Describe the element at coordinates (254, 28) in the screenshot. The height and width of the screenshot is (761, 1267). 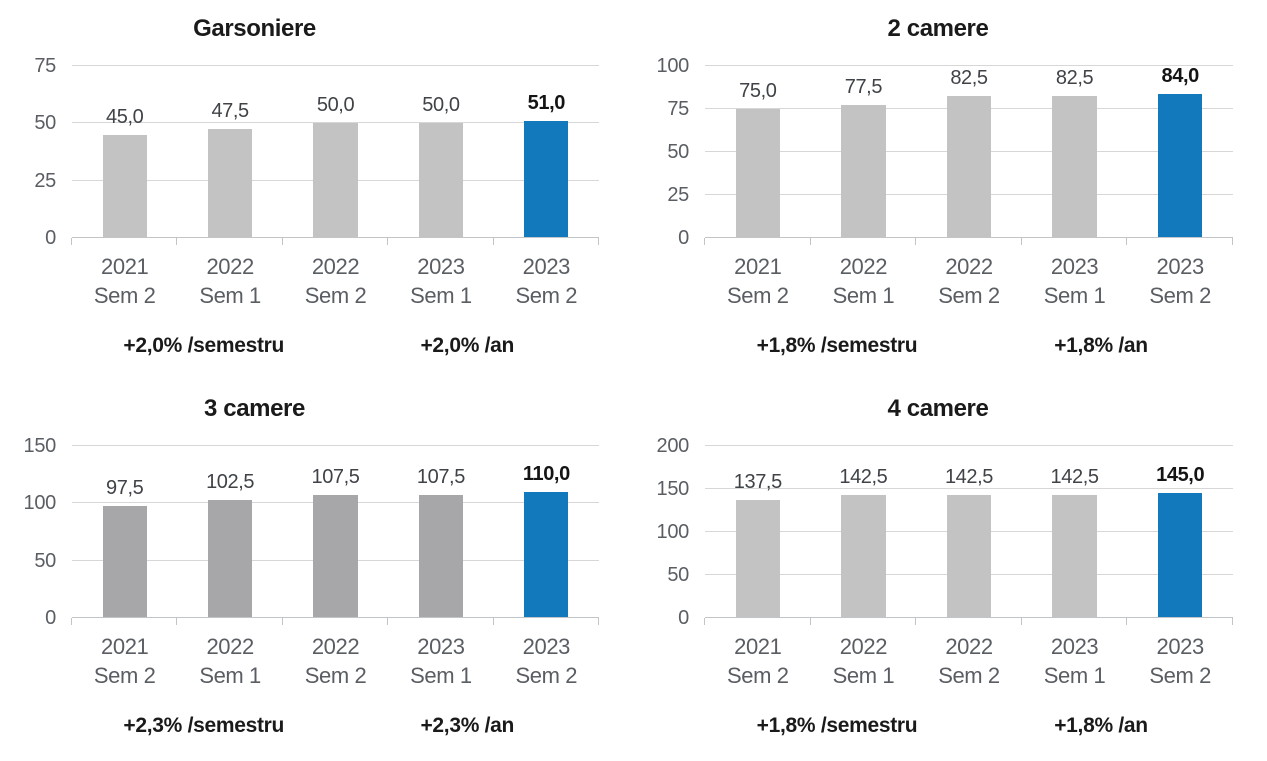
I see `chart-title: Garsoniere` at that location.